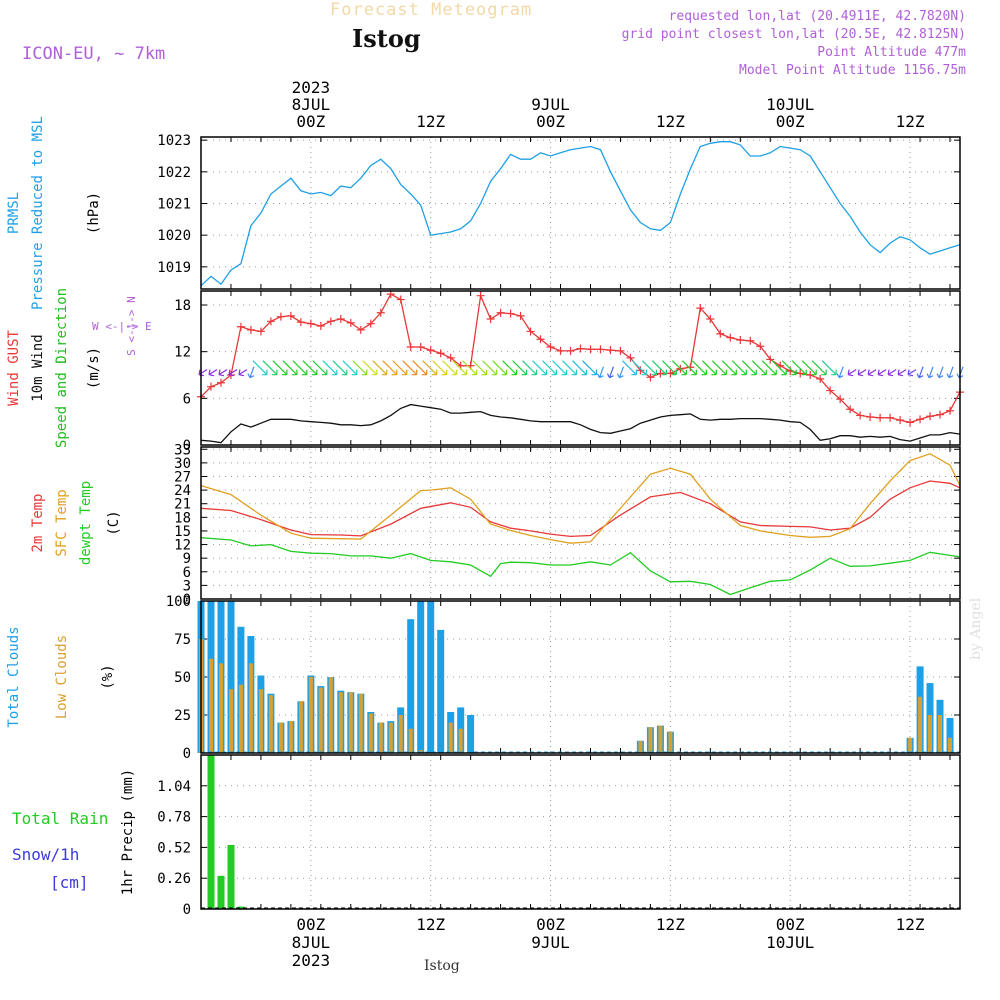 The width and height of the screenshot is (1000, 1000). I want to click on axis-label-y: (C), so click(114, 522).